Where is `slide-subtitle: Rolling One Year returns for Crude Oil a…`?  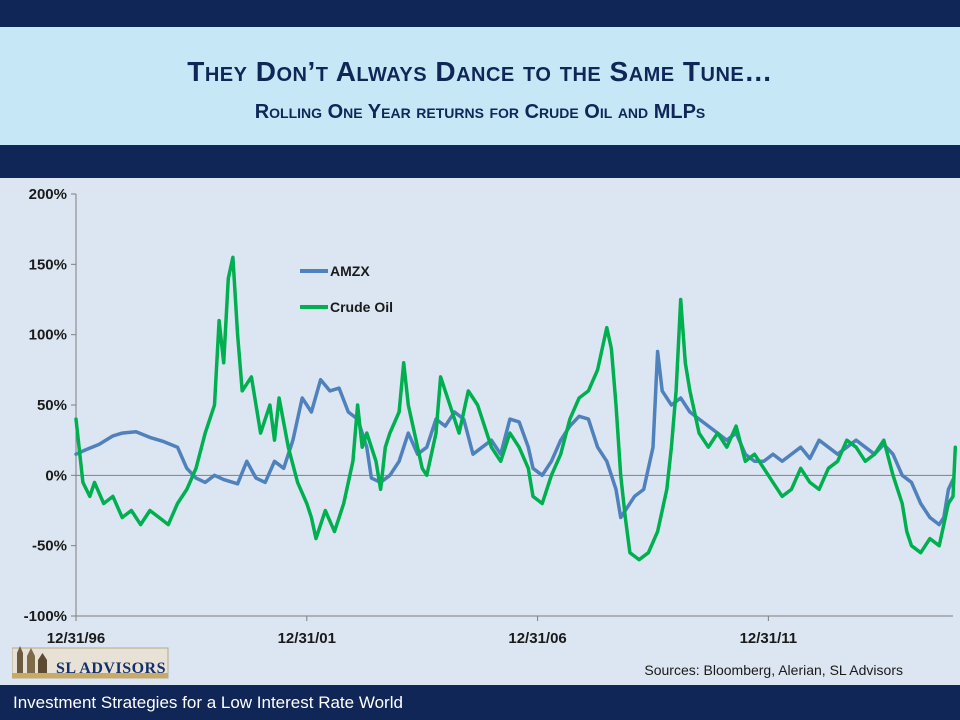
slide-subtitle: Rolling One Year returns for Crude Oil a… is located at coordinates (480, 112).